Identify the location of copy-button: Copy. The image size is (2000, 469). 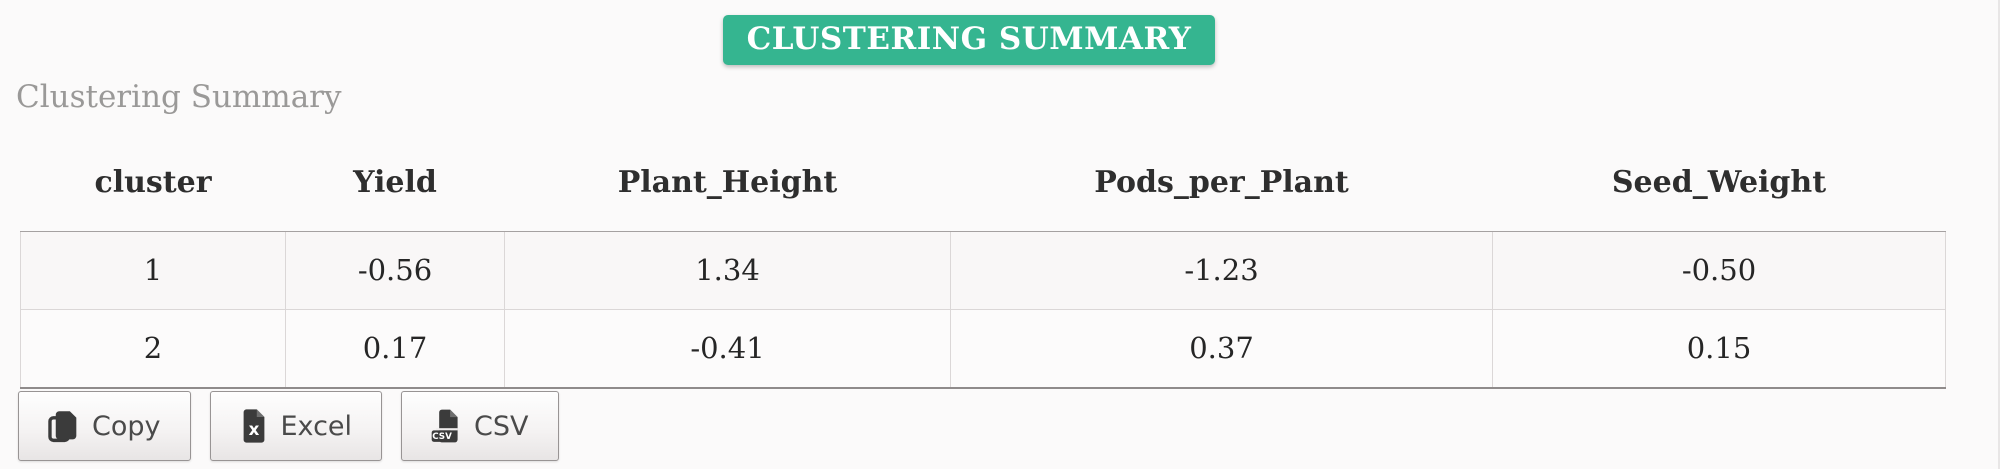
(104, 426).